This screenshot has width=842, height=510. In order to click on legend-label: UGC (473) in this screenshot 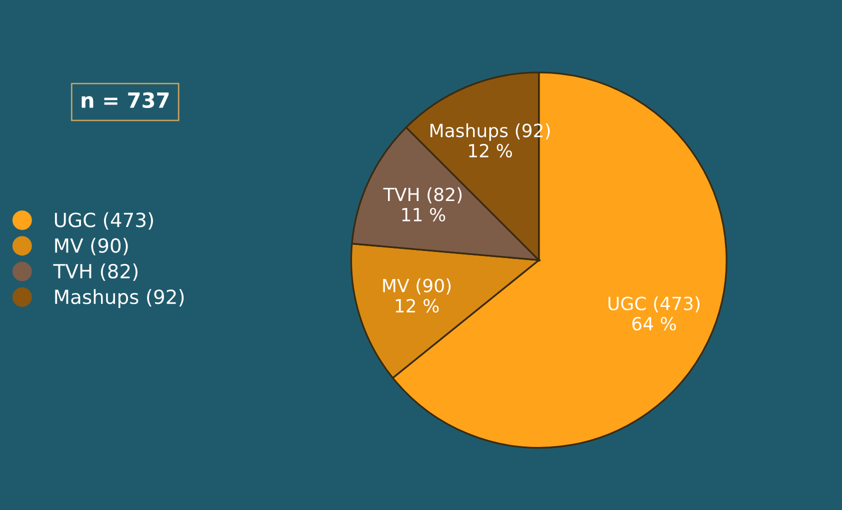, I will do `click(103, 221)`.